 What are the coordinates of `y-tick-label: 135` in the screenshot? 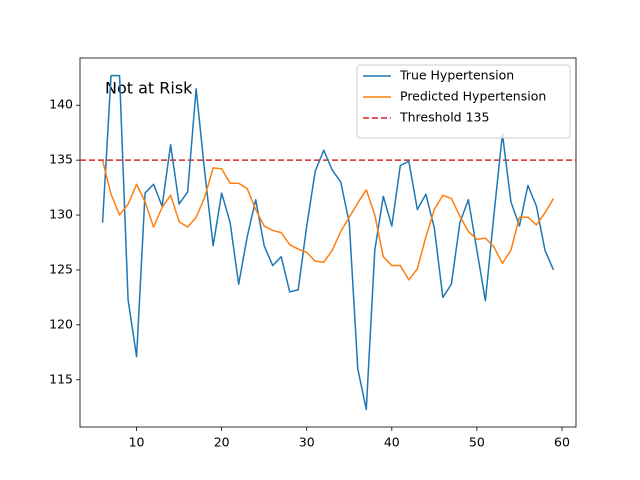 It's located at (61, 159).